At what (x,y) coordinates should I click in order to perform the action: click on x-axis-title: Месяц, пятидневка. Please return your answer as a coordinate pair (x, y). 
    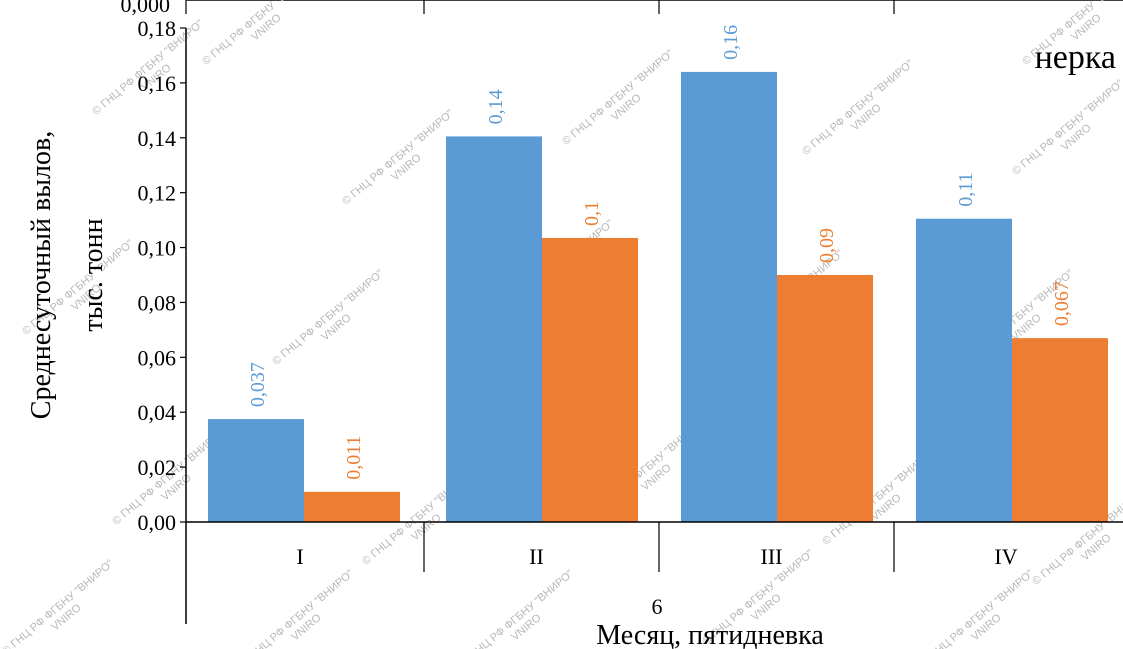
    Looking at the image, I should click on (710, 634).